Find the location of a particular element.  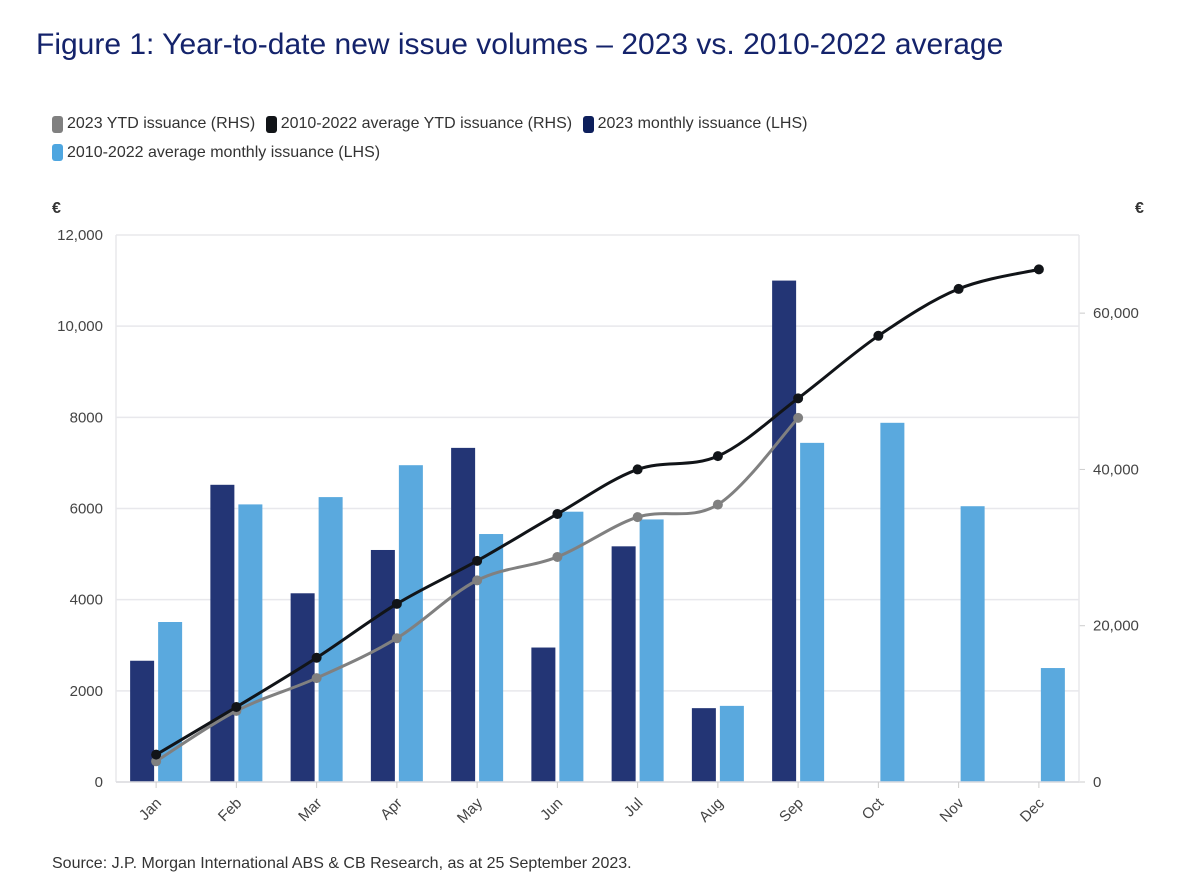

bar-avg-monthly-sep is located at coordinates (812, 612).